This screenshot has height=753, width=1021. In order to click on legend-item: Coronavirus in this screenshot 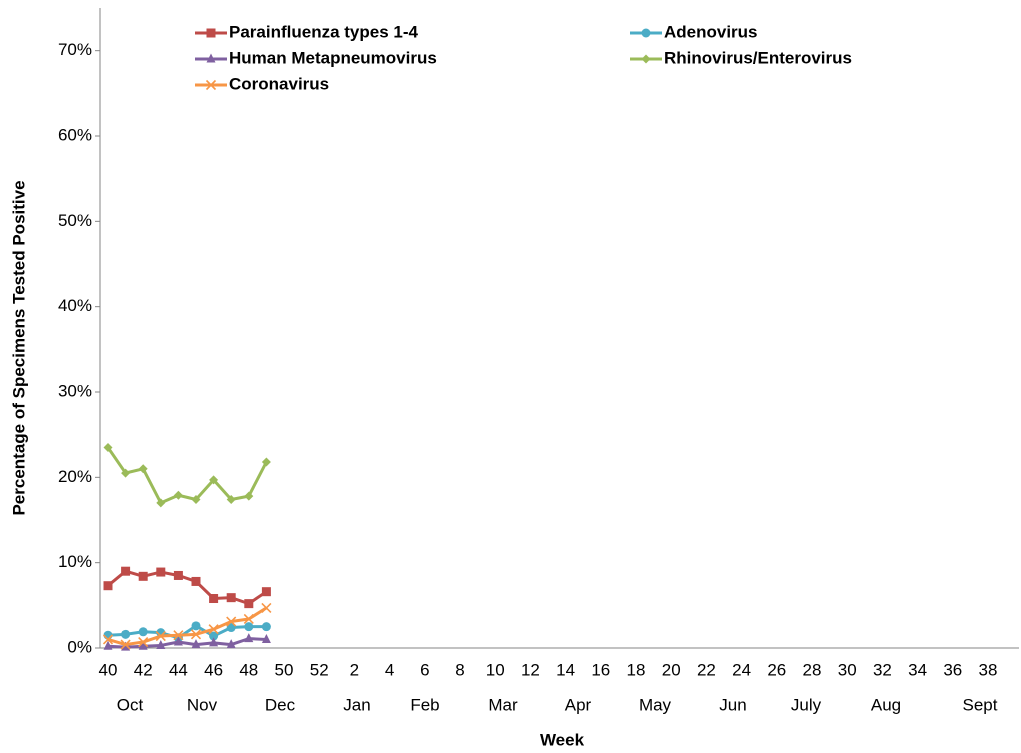, I will do `click(262, 83)`.